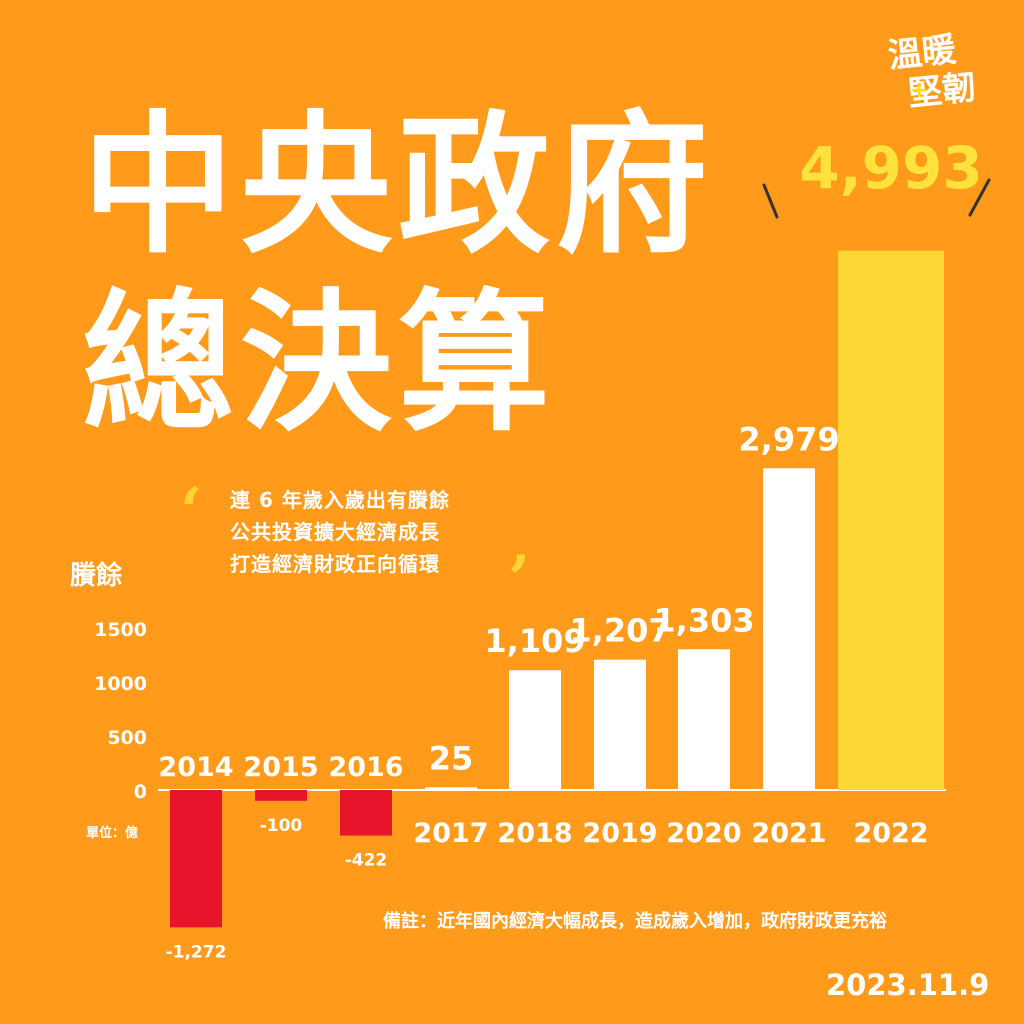 The height and width of the screenshot is (1024, 1024). I want to click on title-line-1: 中央政府, so click(398, 185).